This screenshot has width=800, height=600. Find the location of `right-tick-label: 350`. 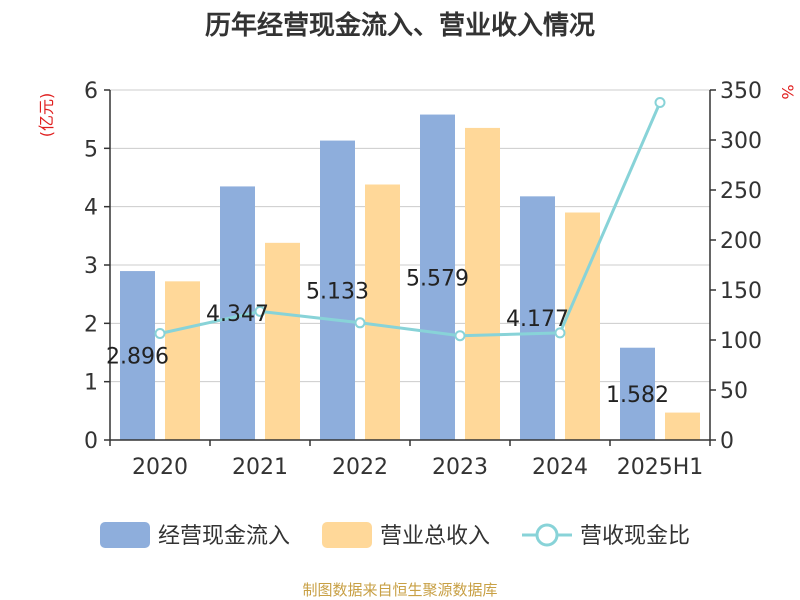

right-tick-label: 350 is located at coordinates (741, 91).